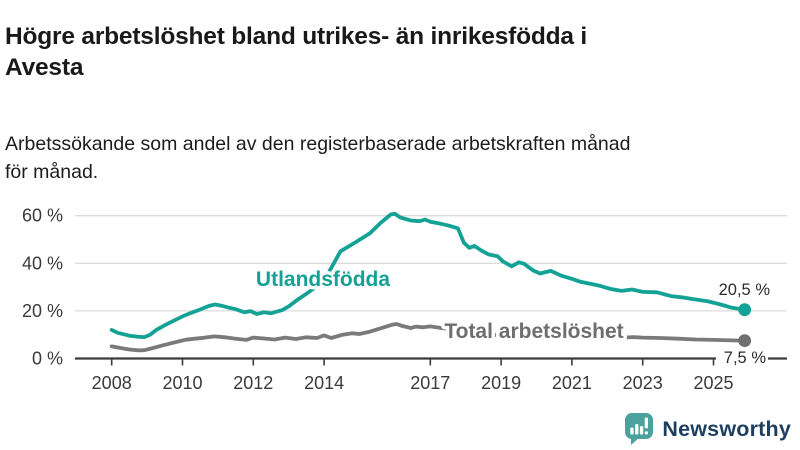 The width and height of the screenshot is (800, 450). What do you see at coordinates (44, 68) in the screenshot?
I see `chart-title-line2: Avesta` at bounding box center [44, 68].